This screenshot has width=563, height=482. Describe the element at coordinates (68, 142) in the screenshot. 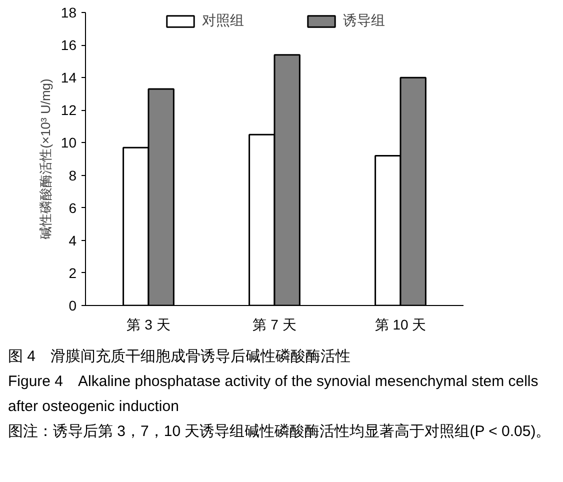

I see `y-tick-label: 10` at that location.